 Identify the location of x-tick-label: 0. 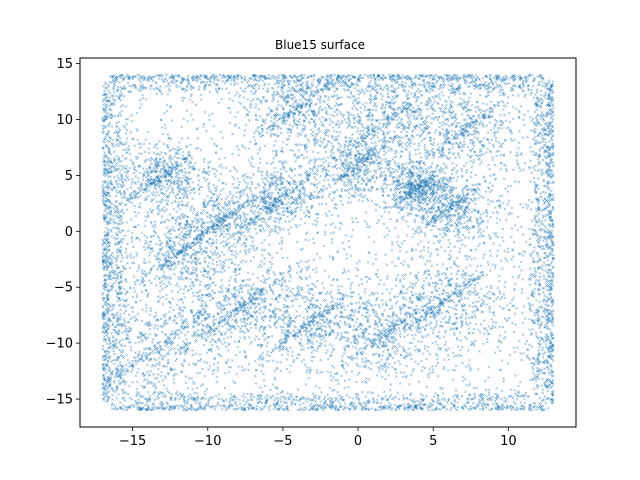
(358, 441).